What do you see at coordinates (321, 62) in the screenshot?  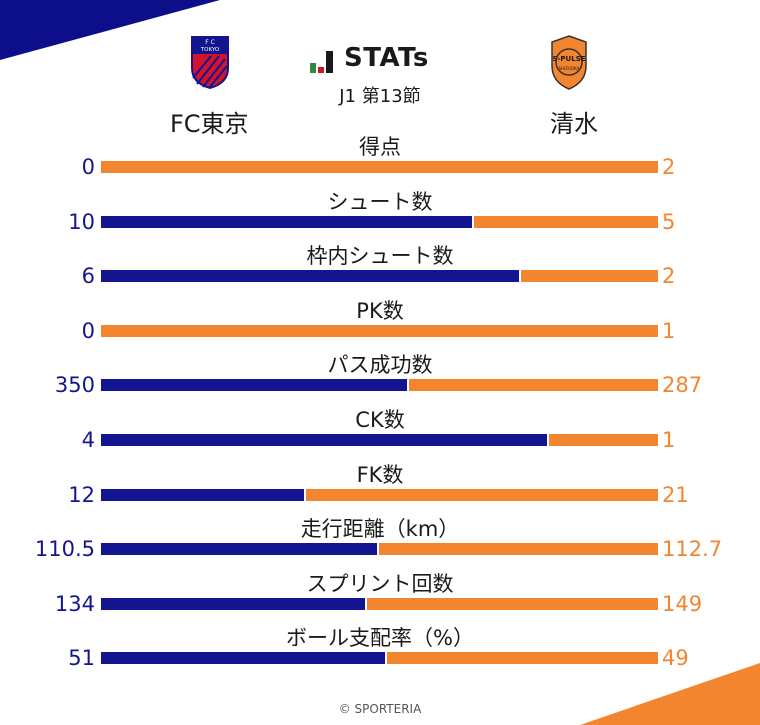 I see `stats-logo-icon` at bounding box center [321, 62].